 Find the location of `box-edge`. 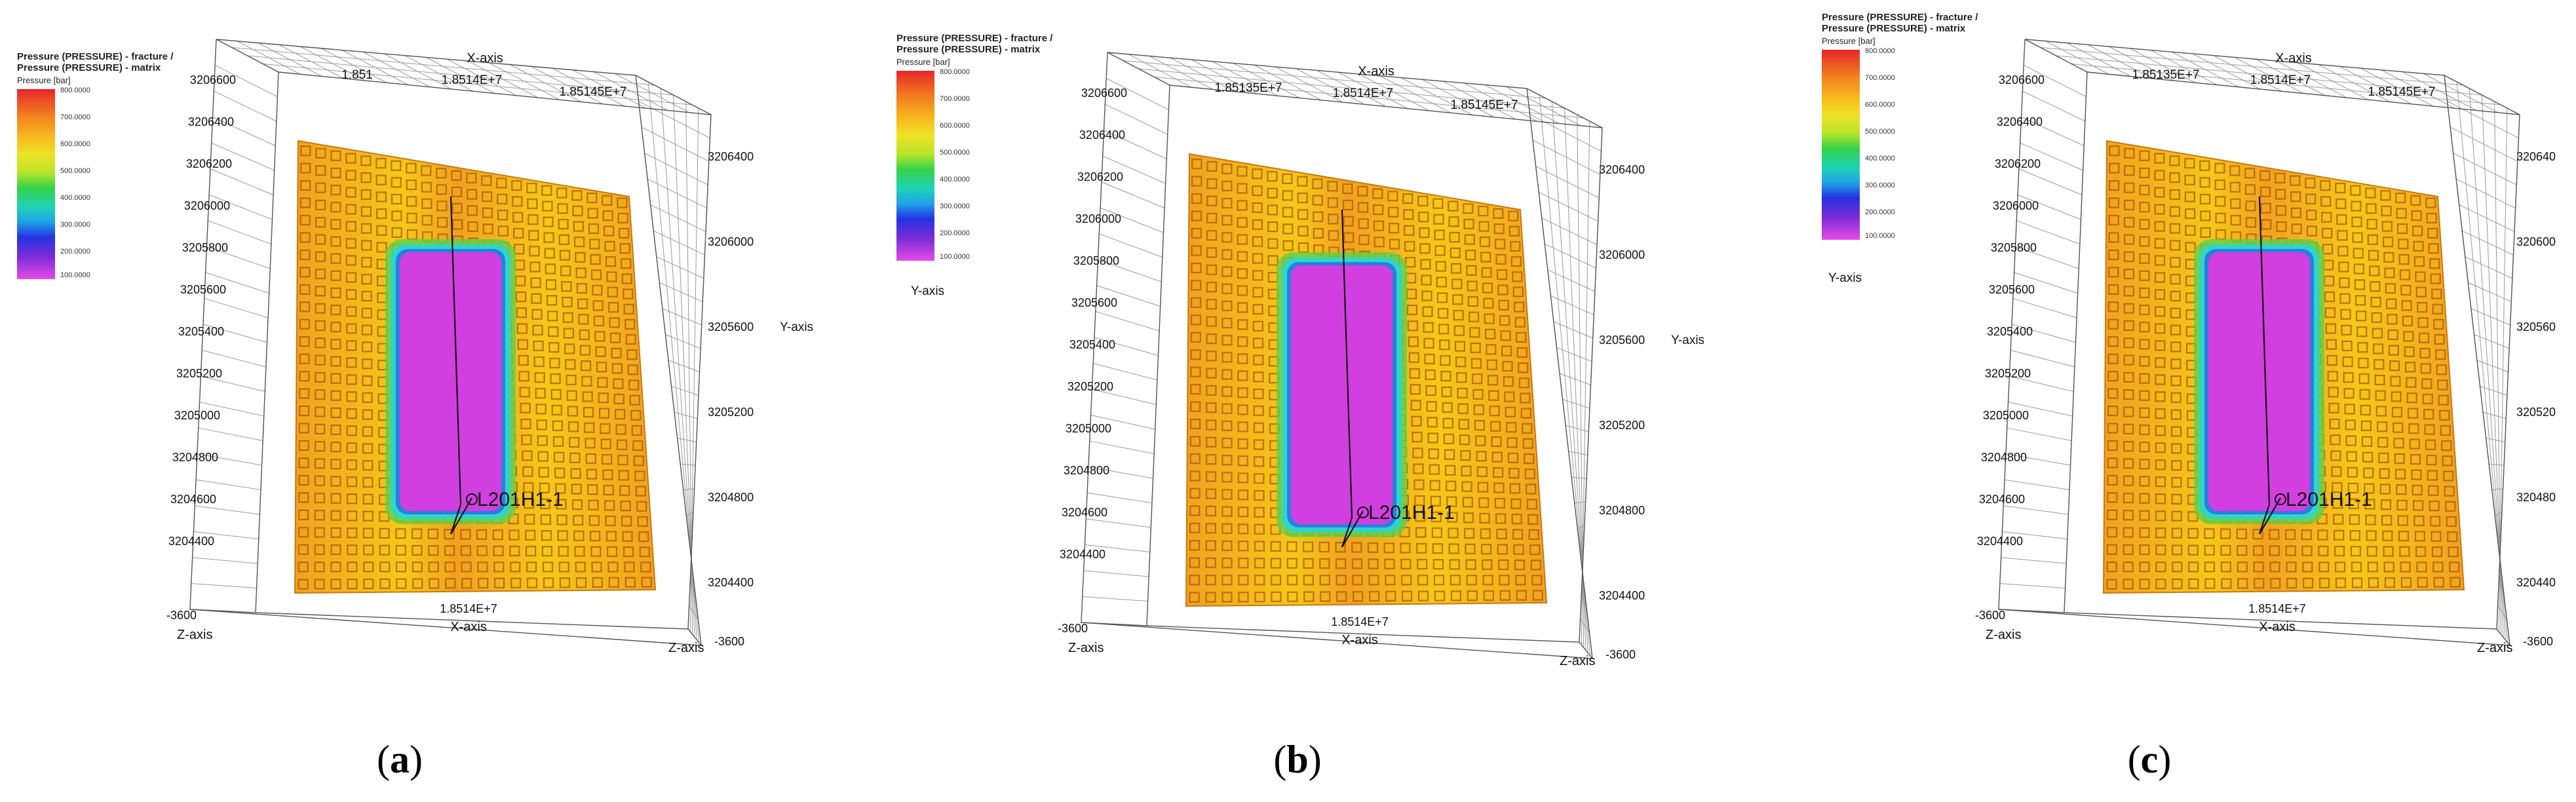

box-edge is located at coordinates (222, 611).